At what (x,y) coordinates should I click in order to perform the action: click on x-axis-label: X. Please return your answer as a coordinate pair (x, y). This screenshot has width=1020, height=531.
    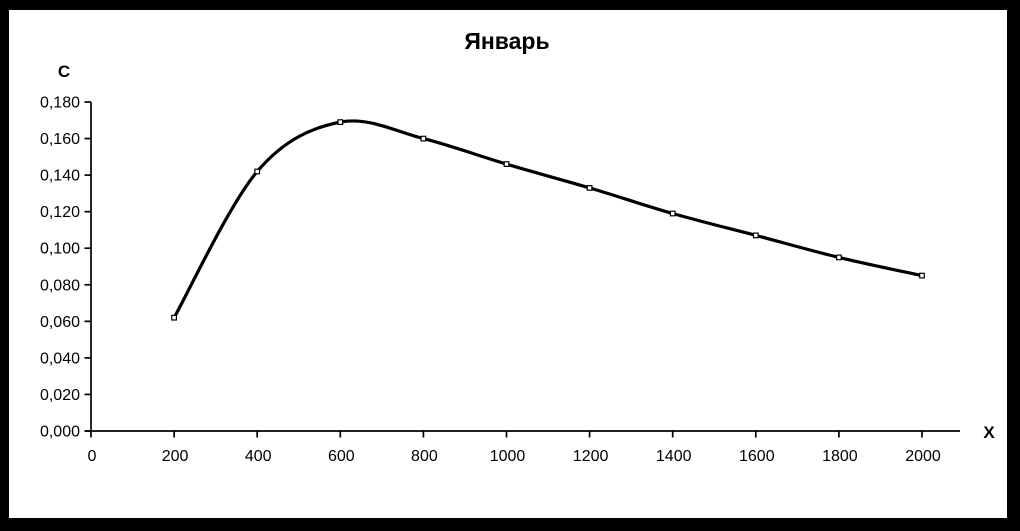
    Looking at the image, I should click on (989, 432).